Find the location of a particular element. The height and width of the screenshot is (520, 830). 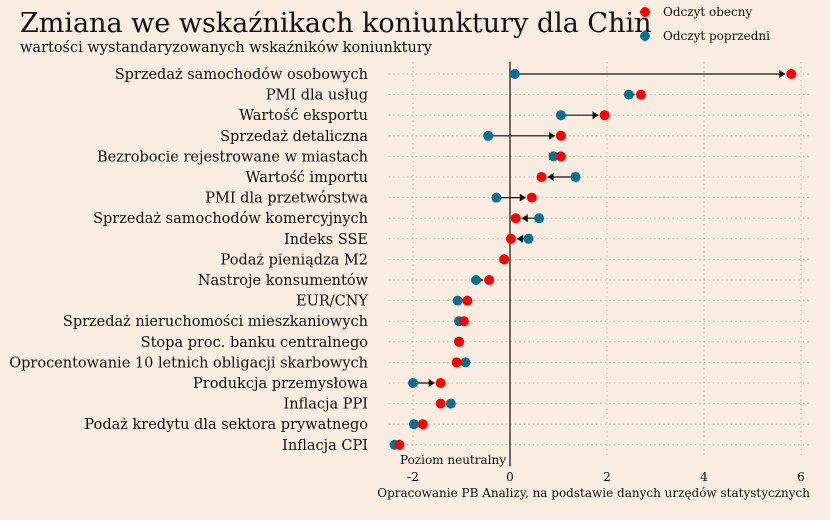

category-label-pmi-dla-przetworstwa: PMI dla przetwórstwa is located at coordinates (286, 199).